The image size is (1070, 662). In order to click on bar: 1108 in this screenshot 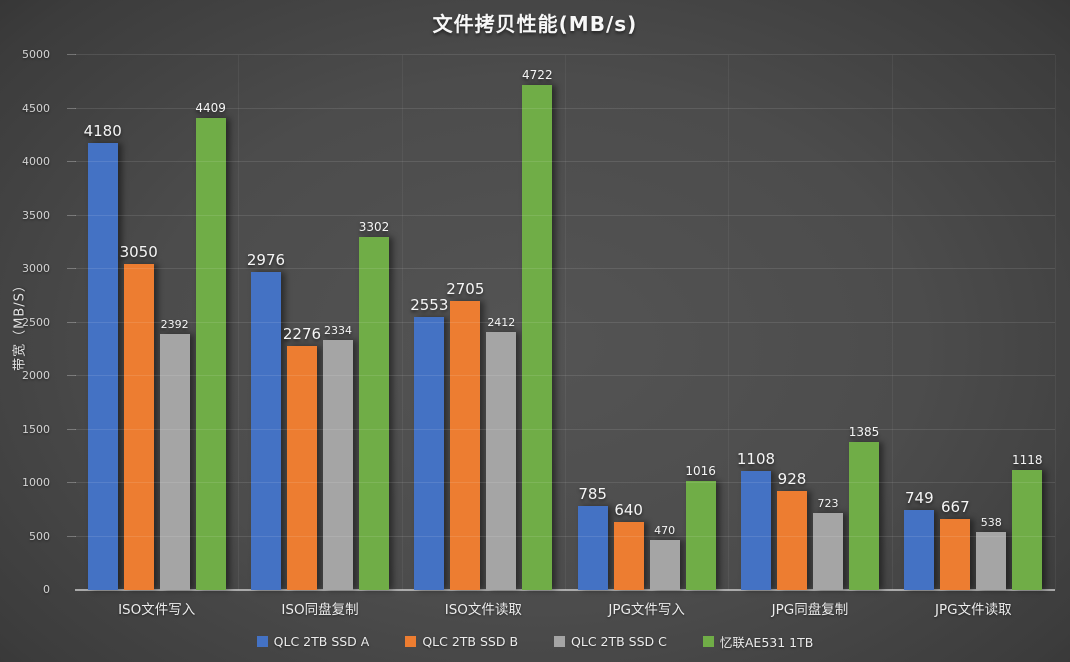, I will do `click(756, 520)`.